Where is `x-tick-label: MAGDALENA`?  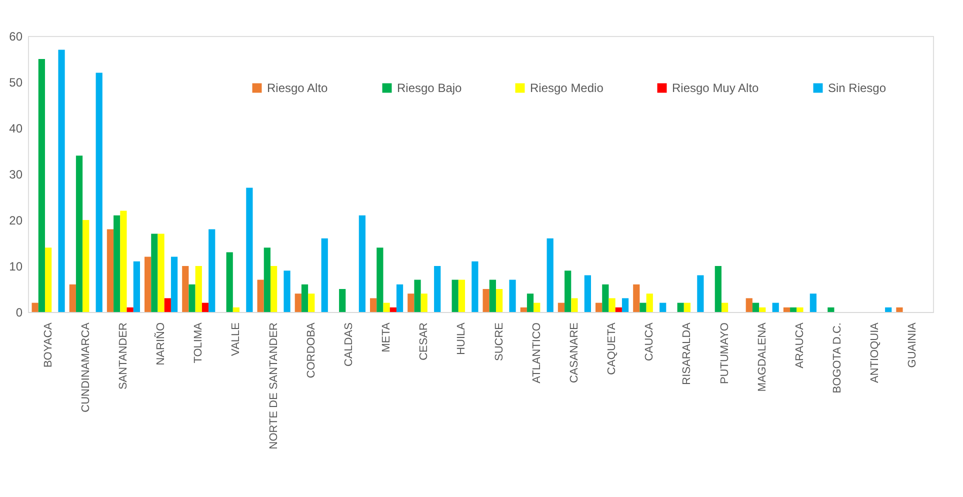 x-tick-label: MAGDALENA is located at coordinates (762, 357).